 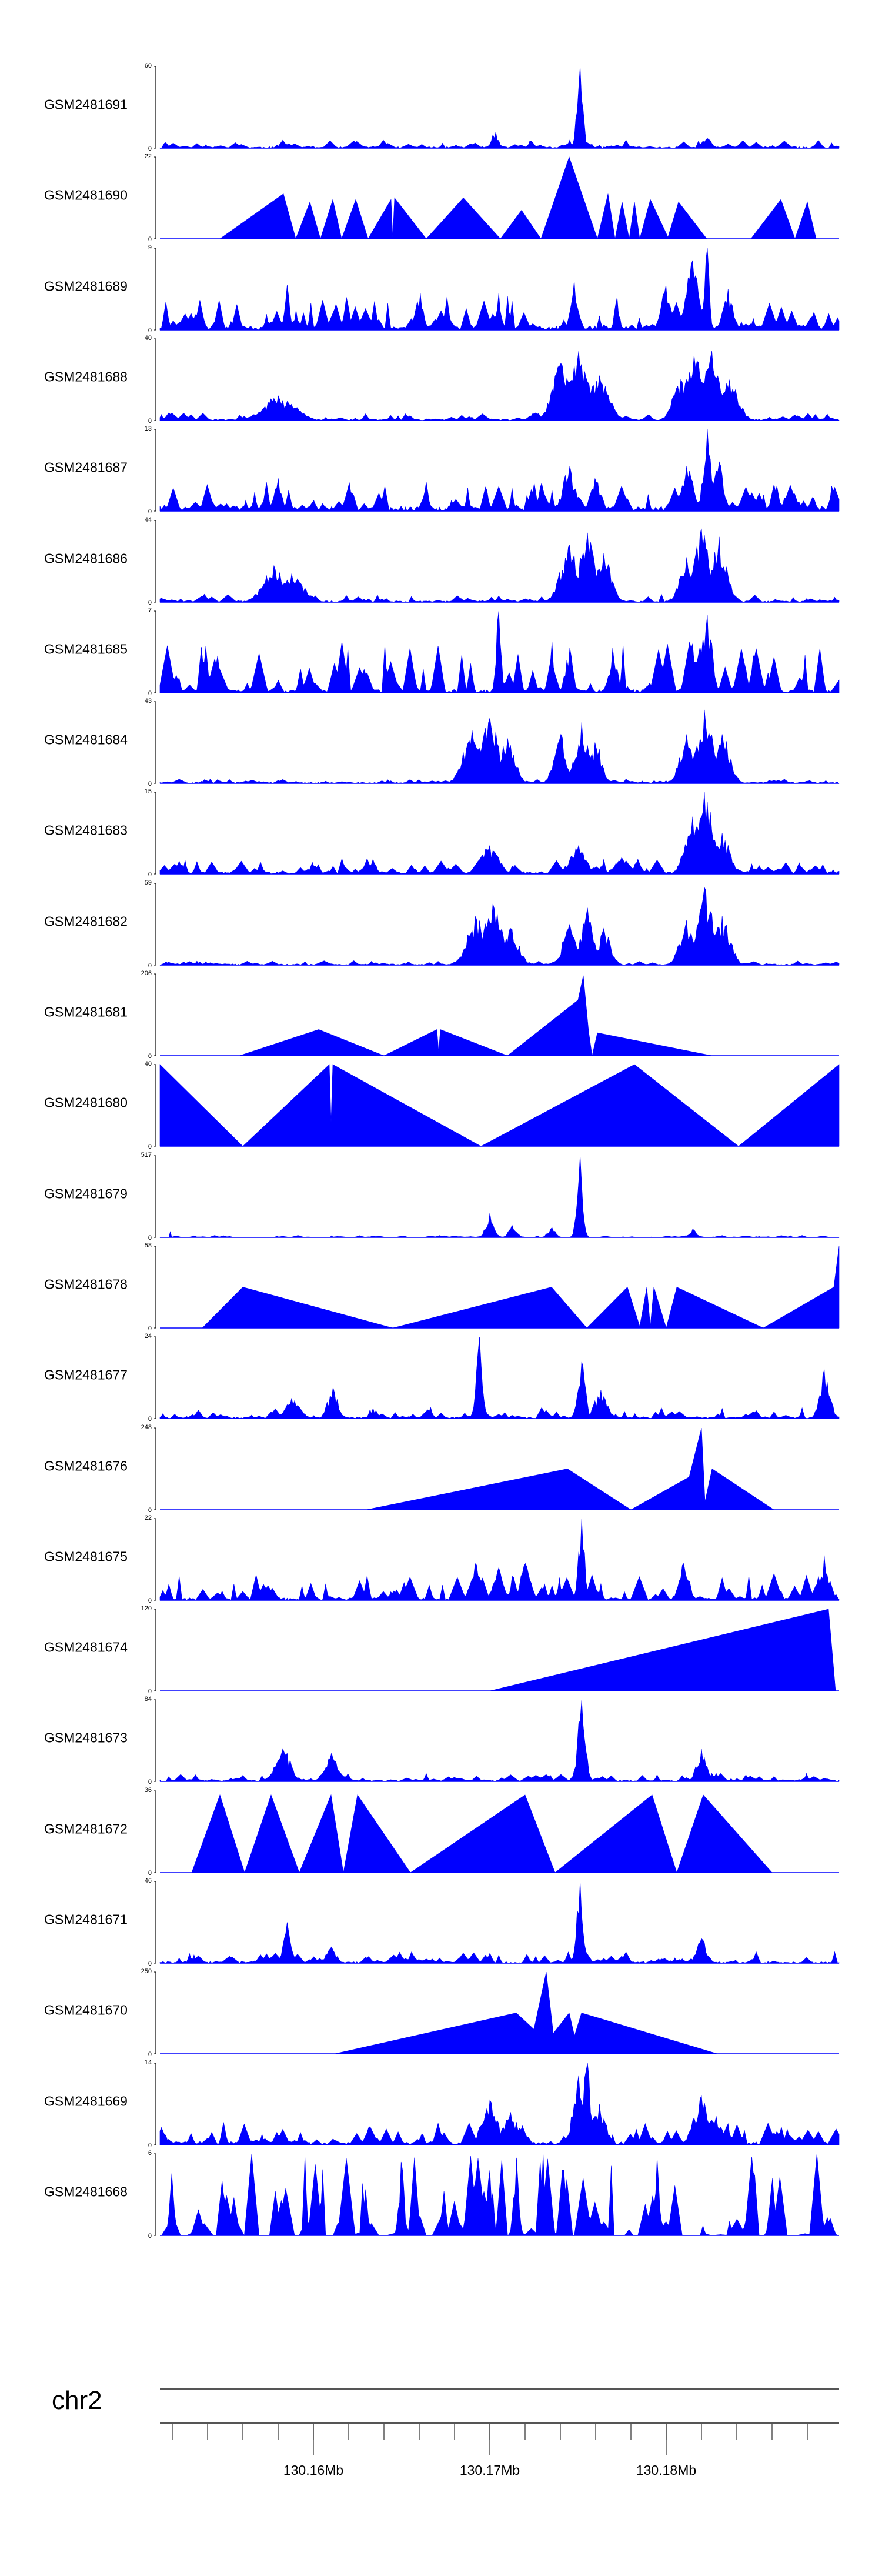 What do you see at coordinates (148, 1790) in the screenshot?
I see `y-max-label: 36` at bounding box center [148, 1790].